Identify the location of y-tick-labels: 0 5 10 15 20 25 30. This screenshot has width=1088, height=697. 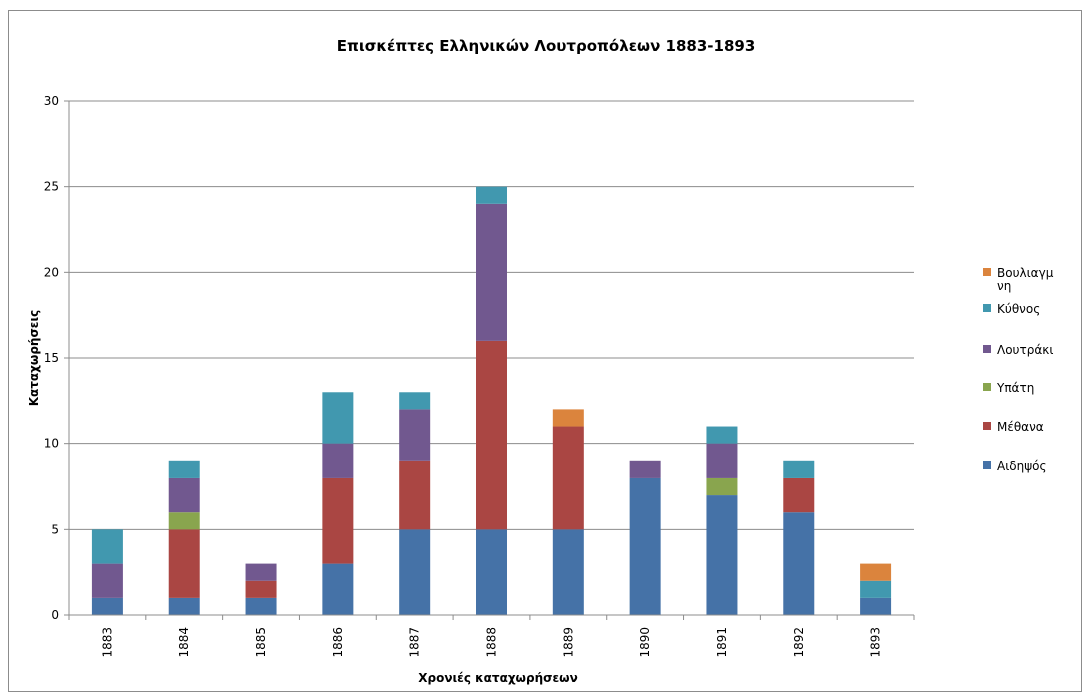
(51, 358).